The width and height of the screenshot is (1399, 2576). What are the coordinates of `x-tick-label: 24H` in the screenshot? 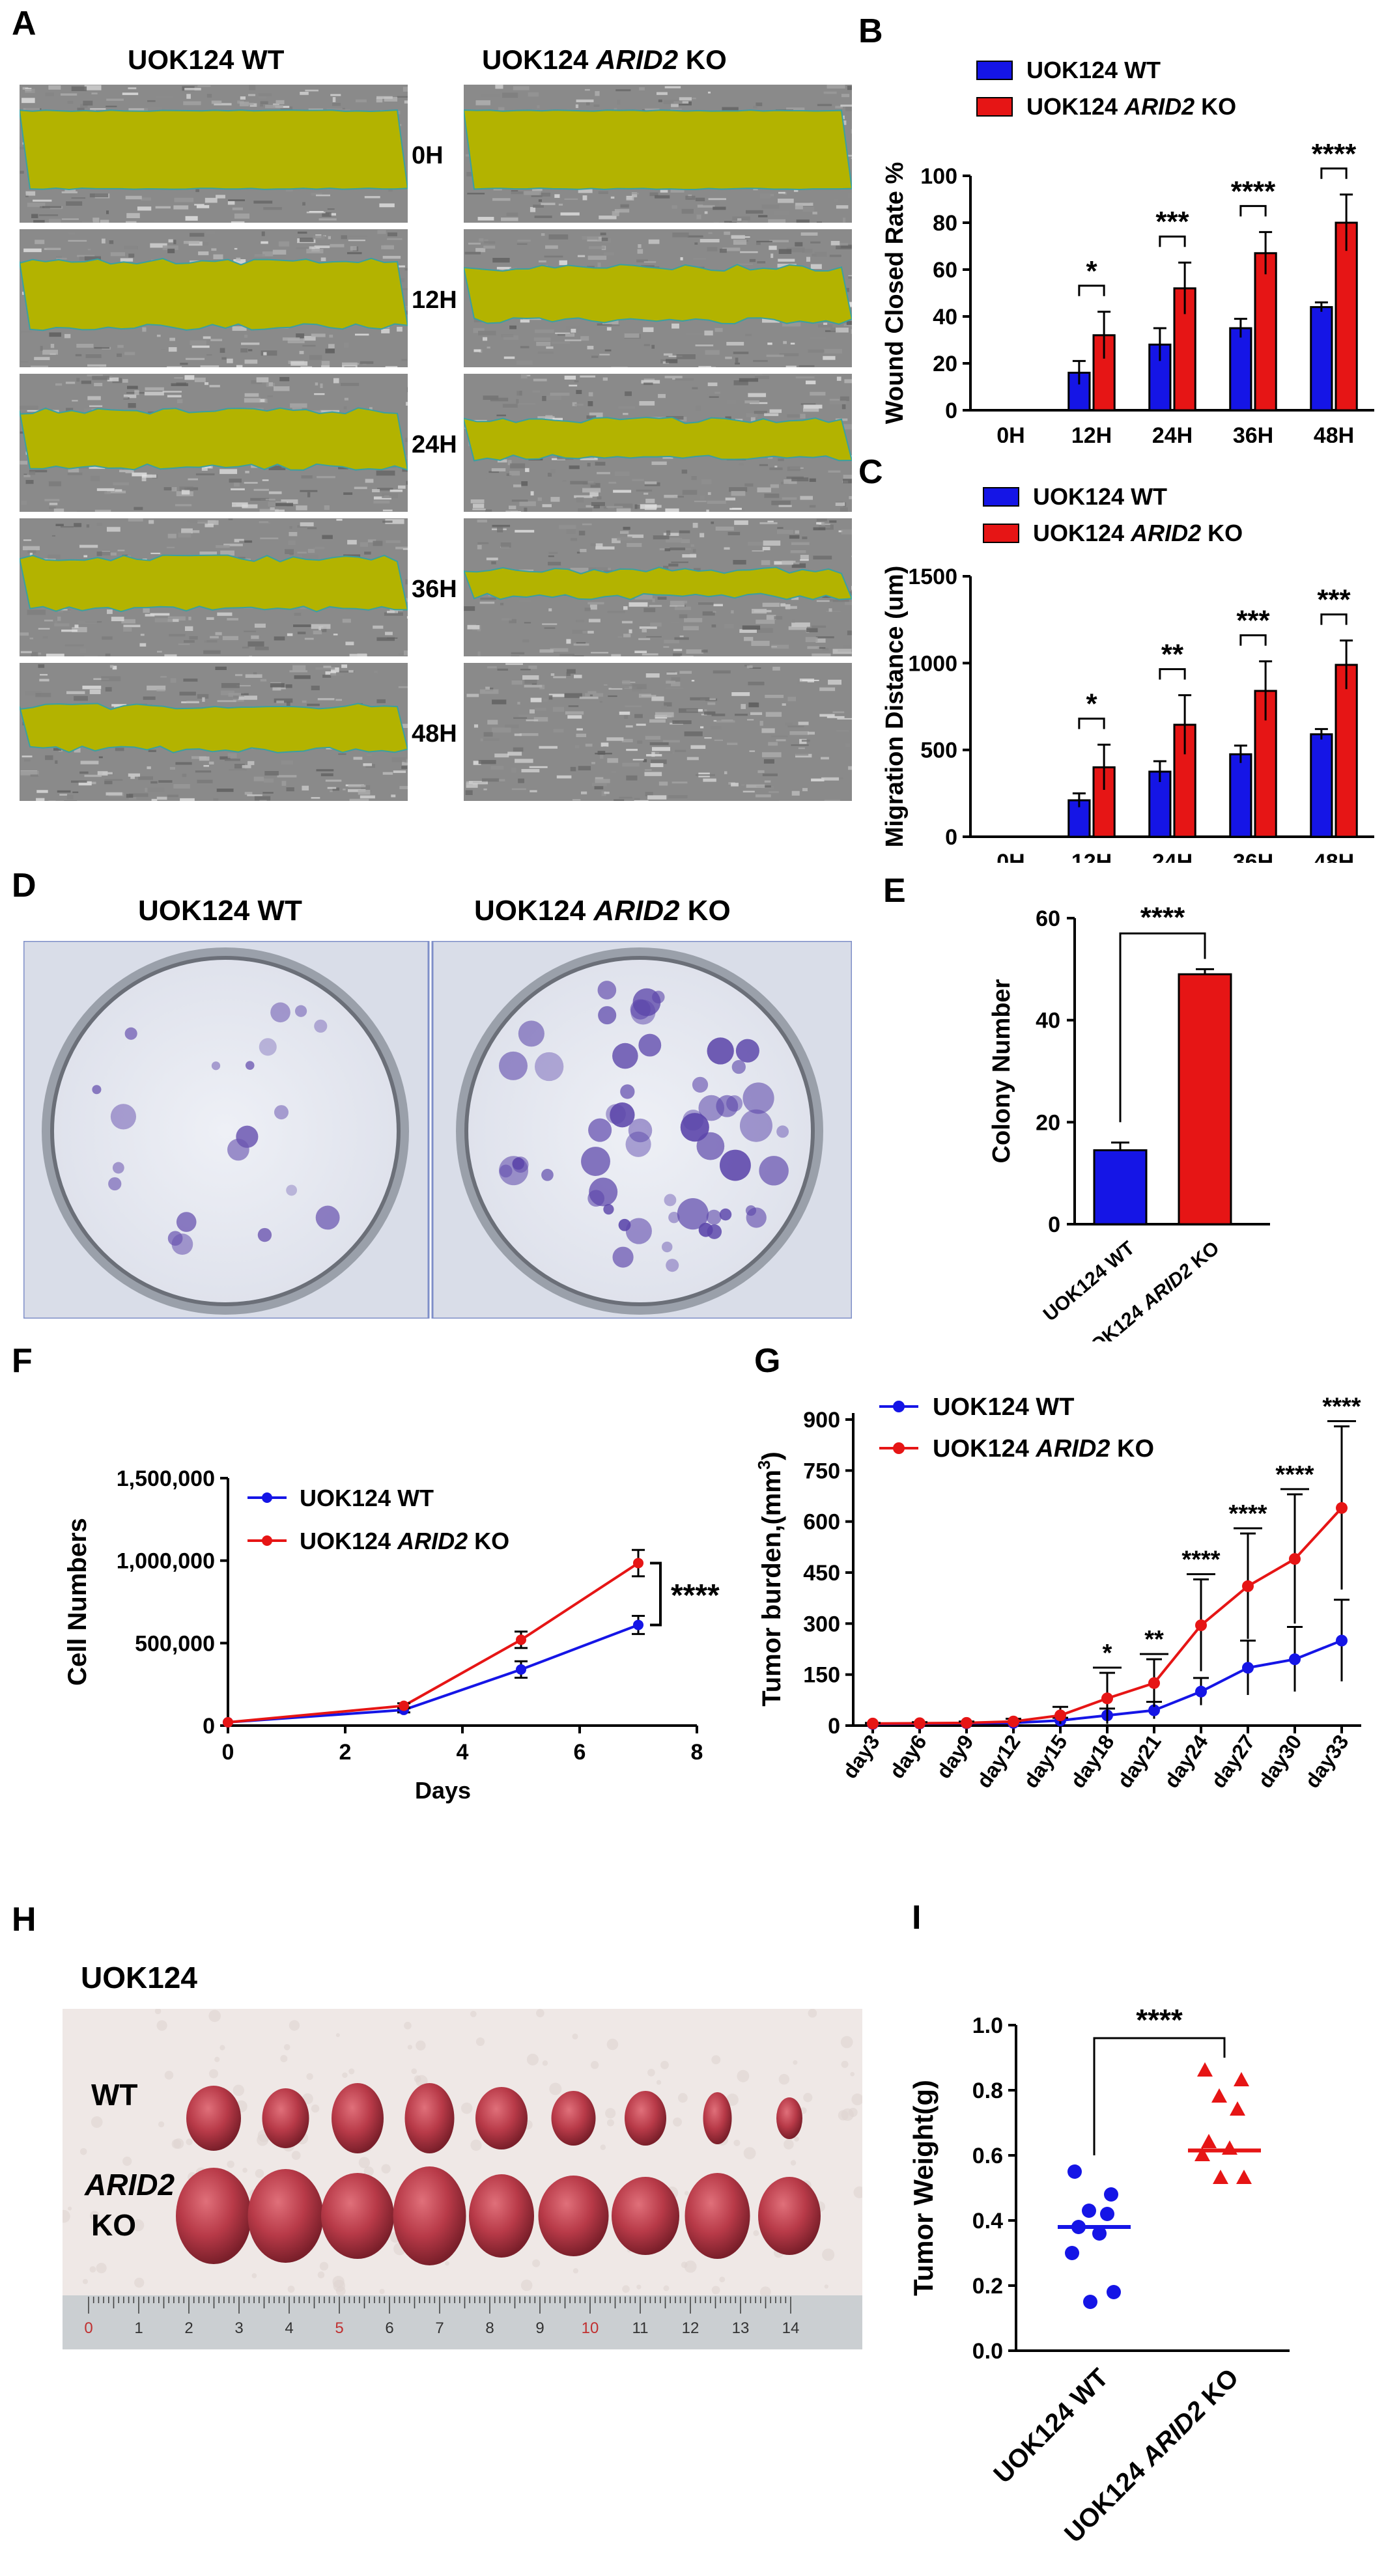 It's located at (1172, 857).